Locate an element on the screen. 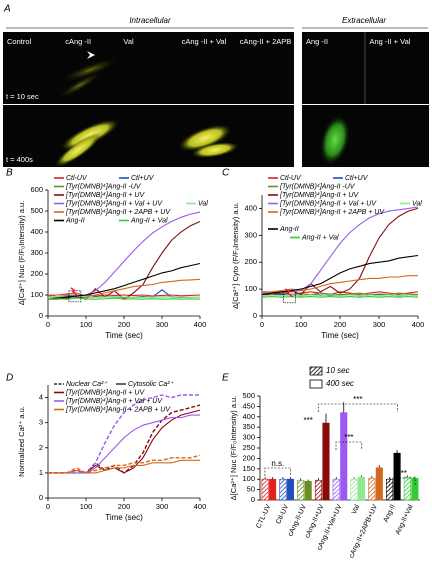  y-tick-label: 600 is located at coordinates (36, 189).